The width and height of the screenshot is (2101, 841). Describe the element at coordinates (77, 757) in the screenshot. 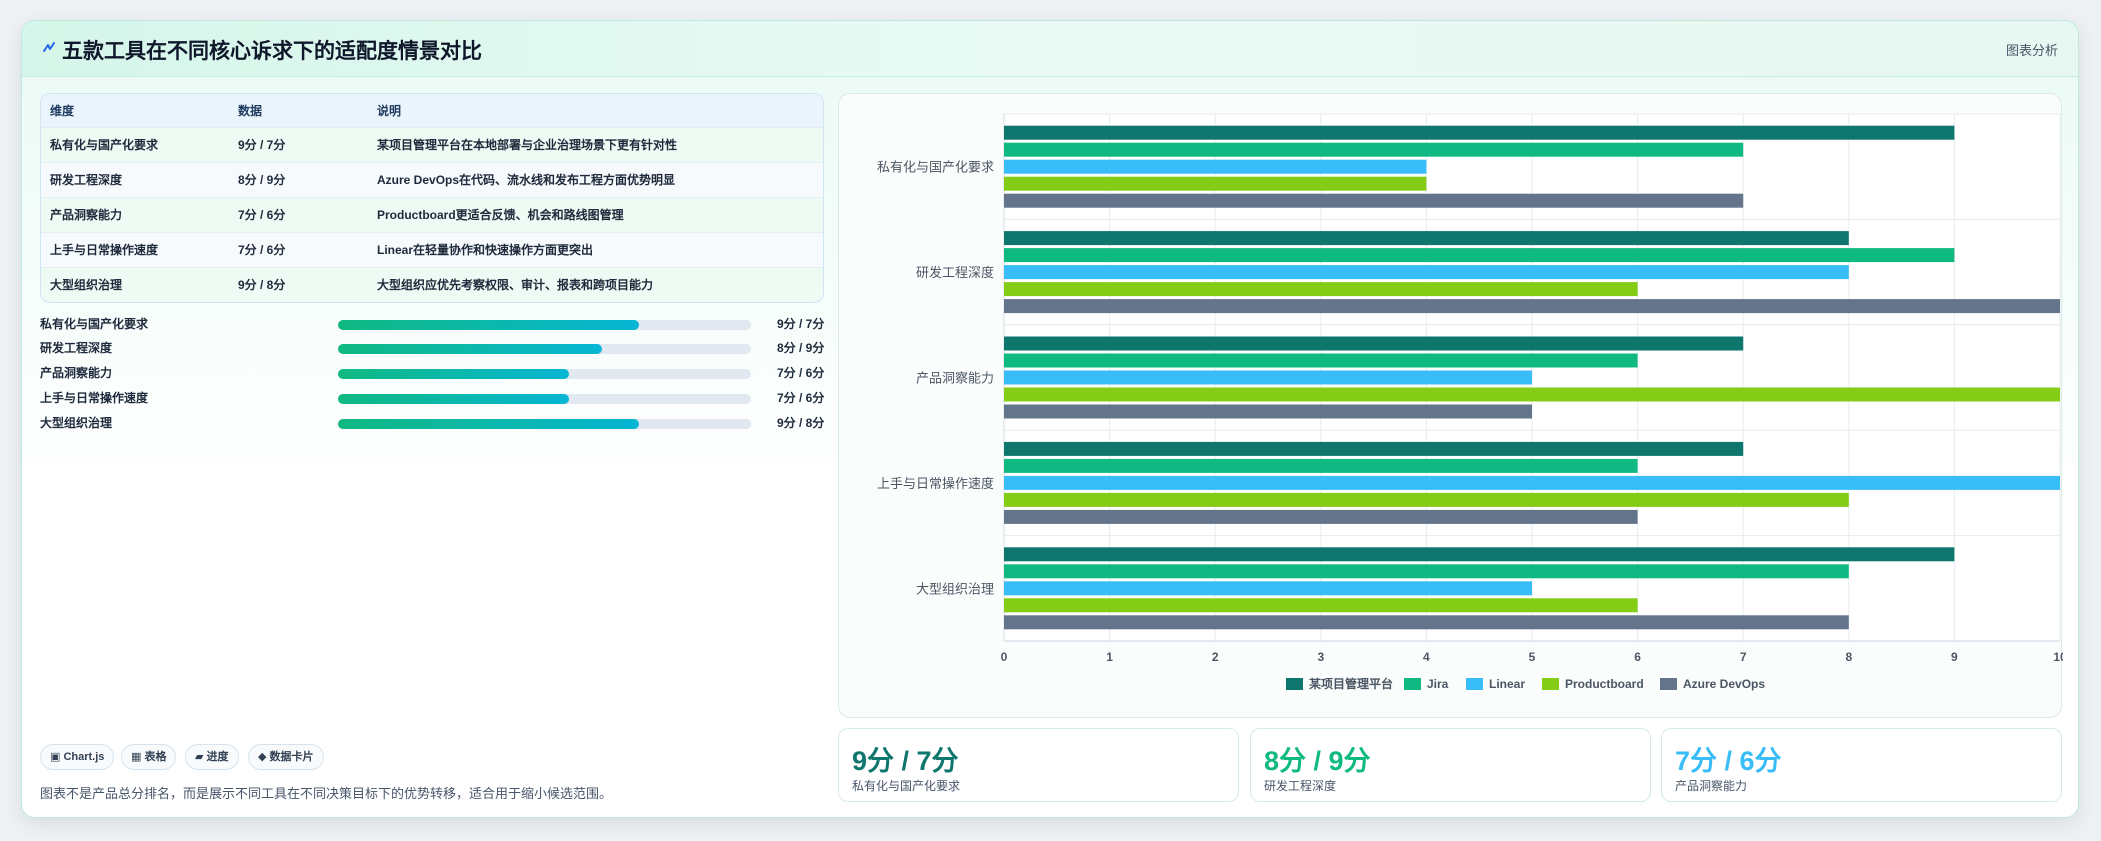

I see `tag-chartjs: ▣ Chart.js` at that location.